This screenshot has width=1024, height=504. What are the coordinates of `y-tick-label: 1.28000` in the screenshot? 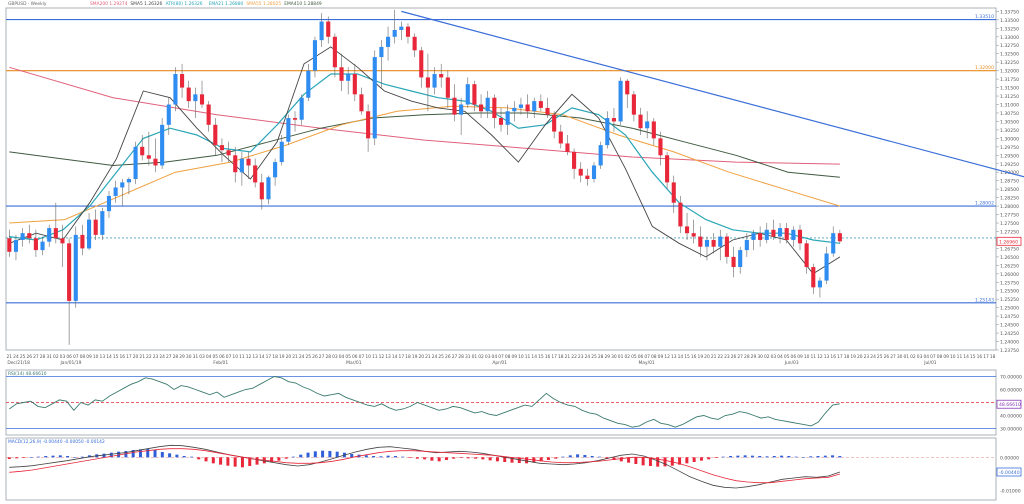 It's located at (1009, 207).